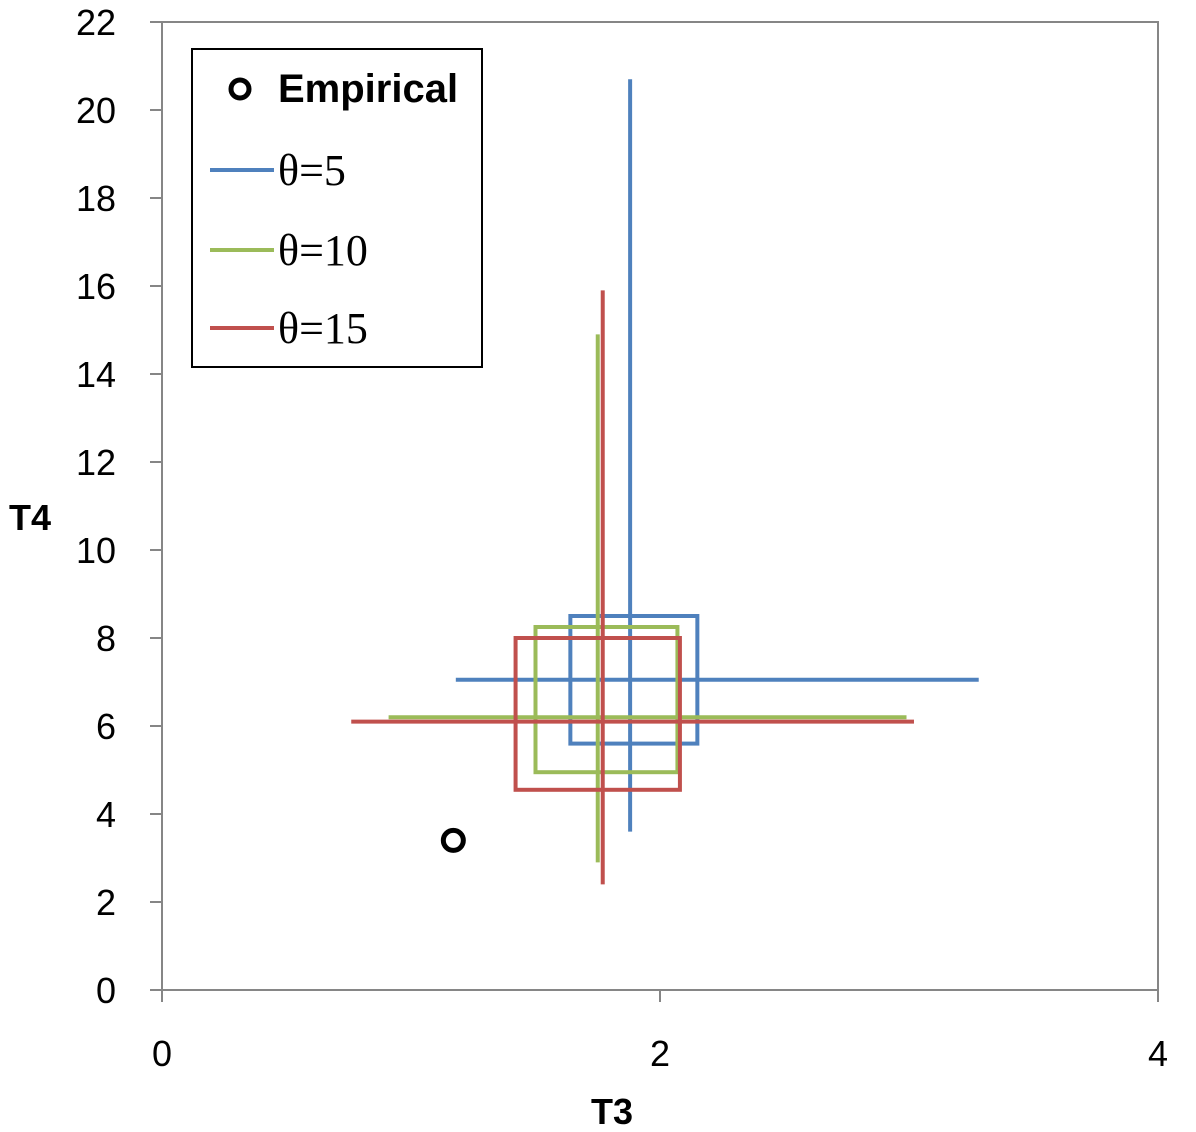  What do you see at coordinates (106, 990) in the screenshot?
I see `y-tick-label: 0` at bounding box center [106, 990].